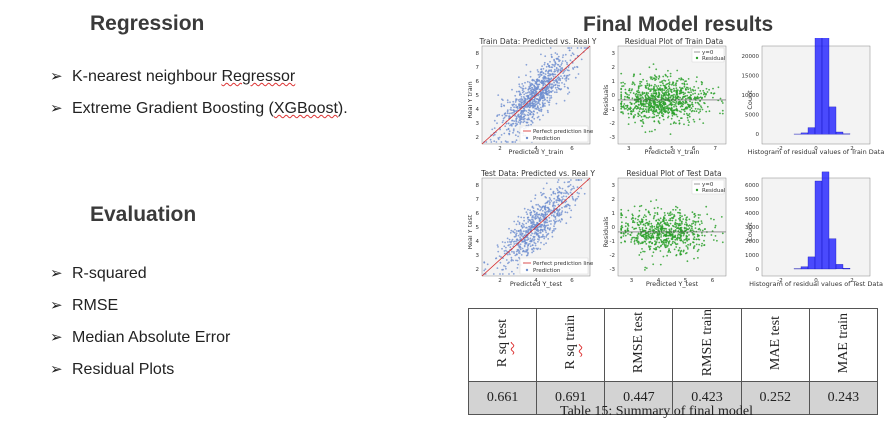  I want to click on table-header: R sq test, so click(502, 345).